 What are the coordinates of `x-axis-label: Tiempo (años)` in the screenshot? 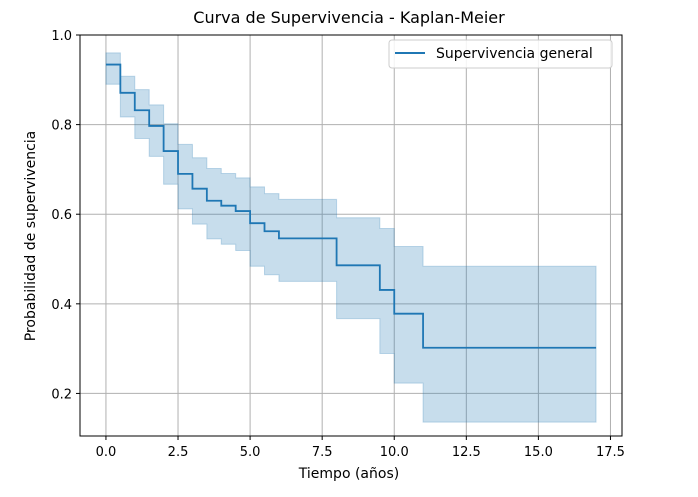 It's located at (348, 474).